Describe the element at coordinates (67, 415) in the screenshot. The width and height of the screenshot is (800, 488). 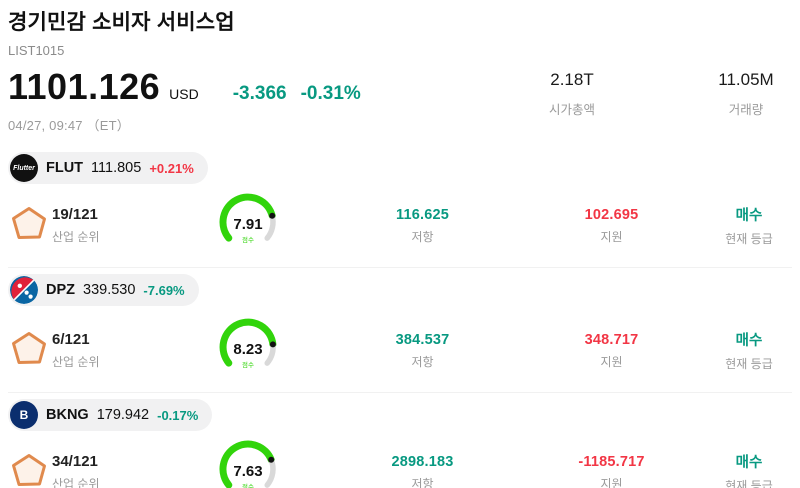
I see `ticker-symbol: BKNG` at that location.